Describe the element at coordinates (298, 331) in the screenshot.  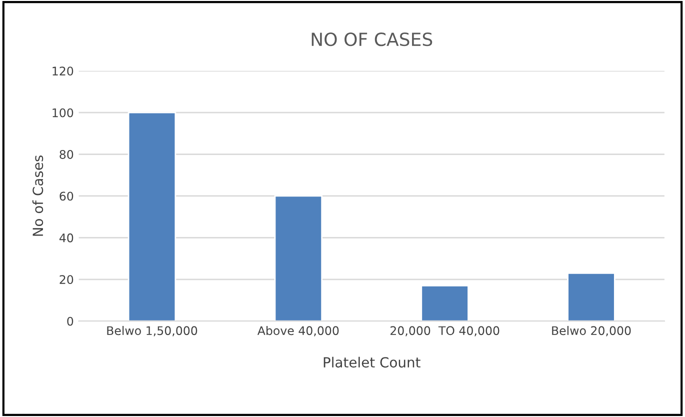
I see `x-tick-label: Above 40,000` at that location.